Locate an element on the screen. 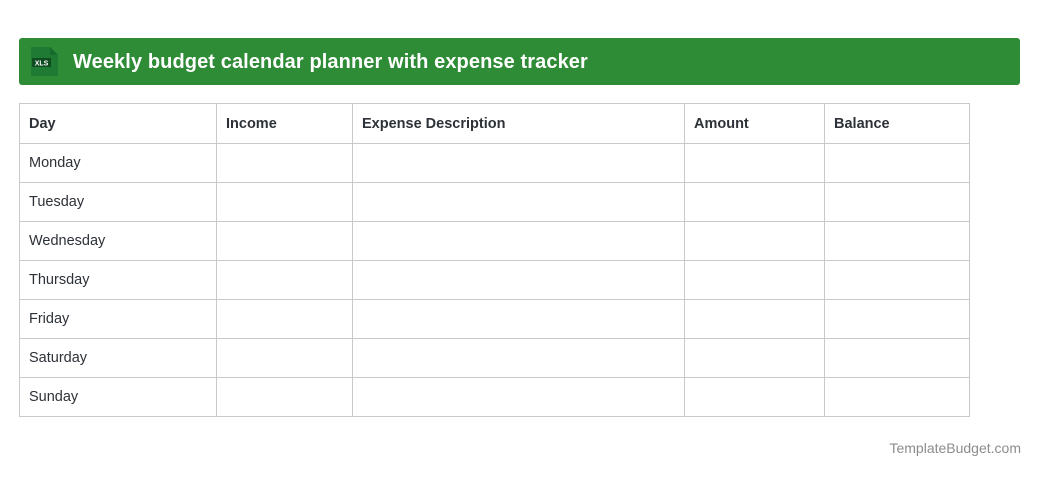 This screenshot has width=1040, height=480. table-row: Friday is located at coordinates (494, 319).